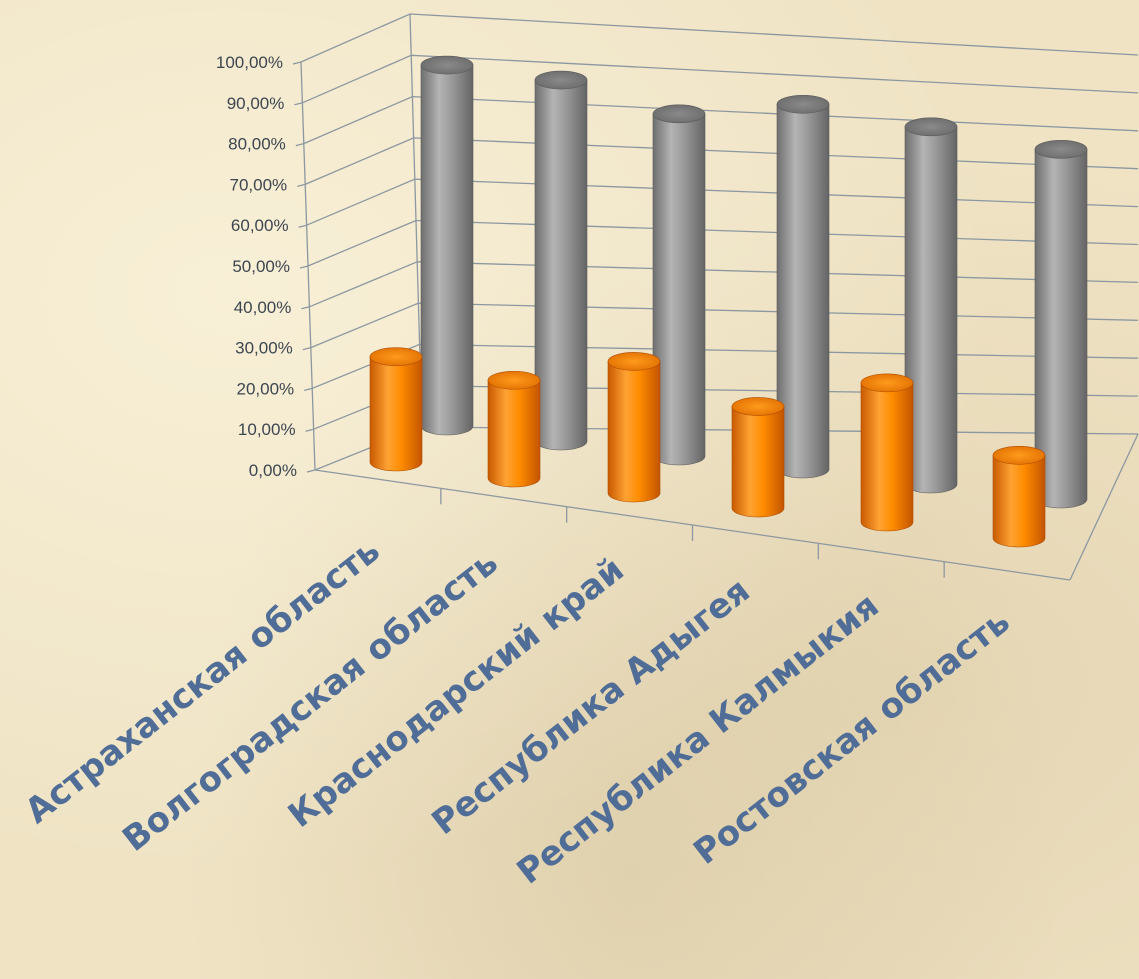 This screenshot has height=979, width=1139. I want to click on y-tick-label: 50,00%, so click(261, 266).